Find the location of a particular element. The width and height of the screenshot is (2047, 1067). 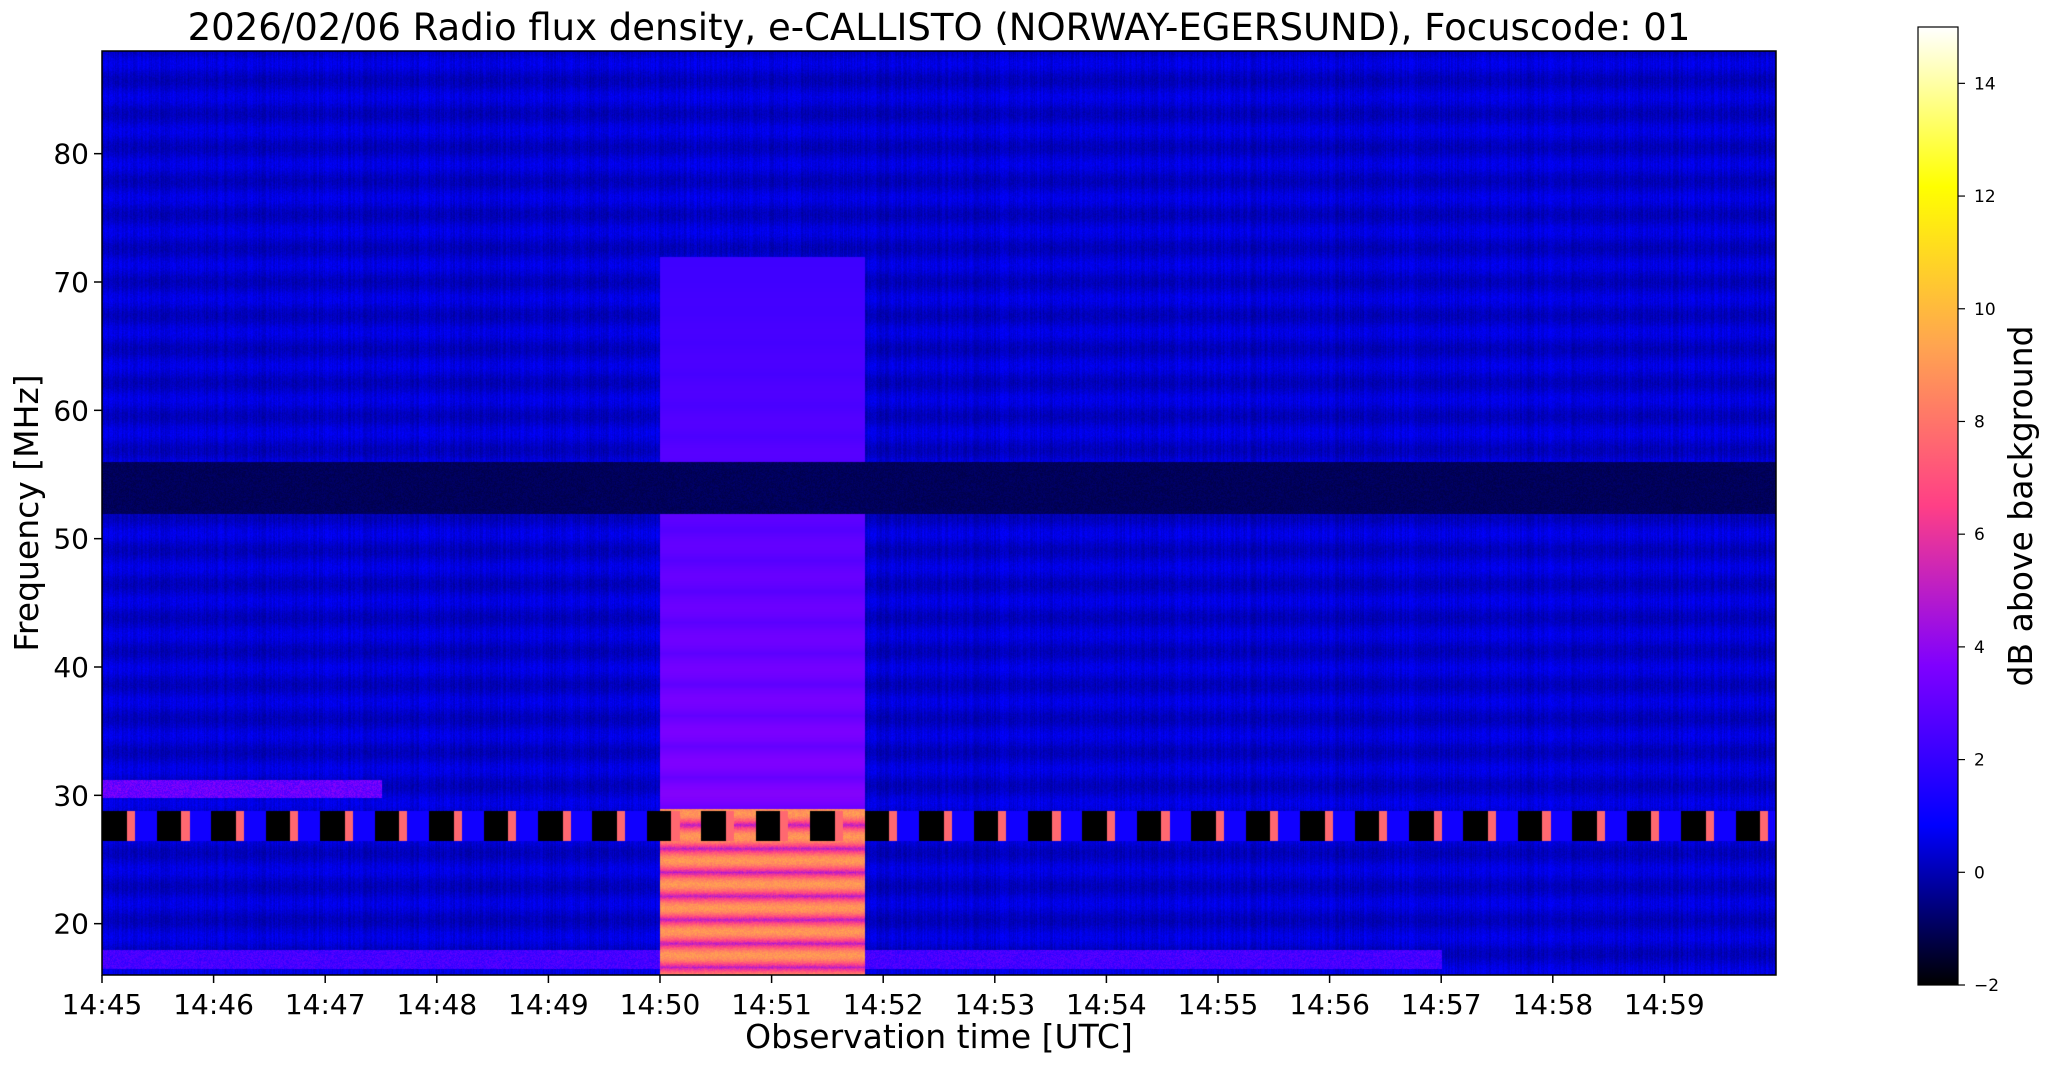

x-axis-label: Observation time [UTC] is located at coordinates (939, 1036).